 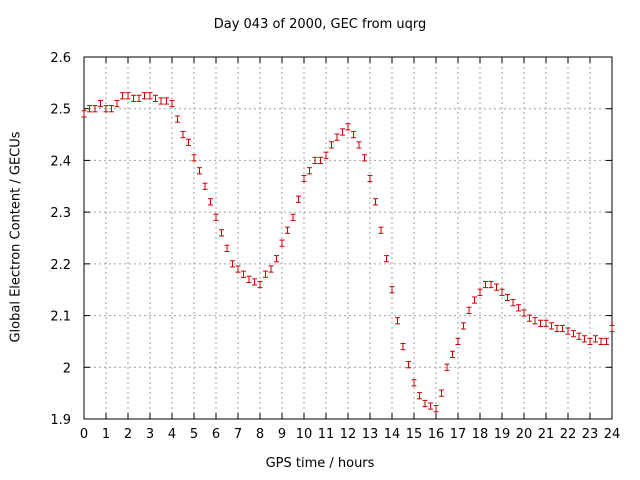 I want to click on y-tick-label: 2.5, so click(x=60, y=110).